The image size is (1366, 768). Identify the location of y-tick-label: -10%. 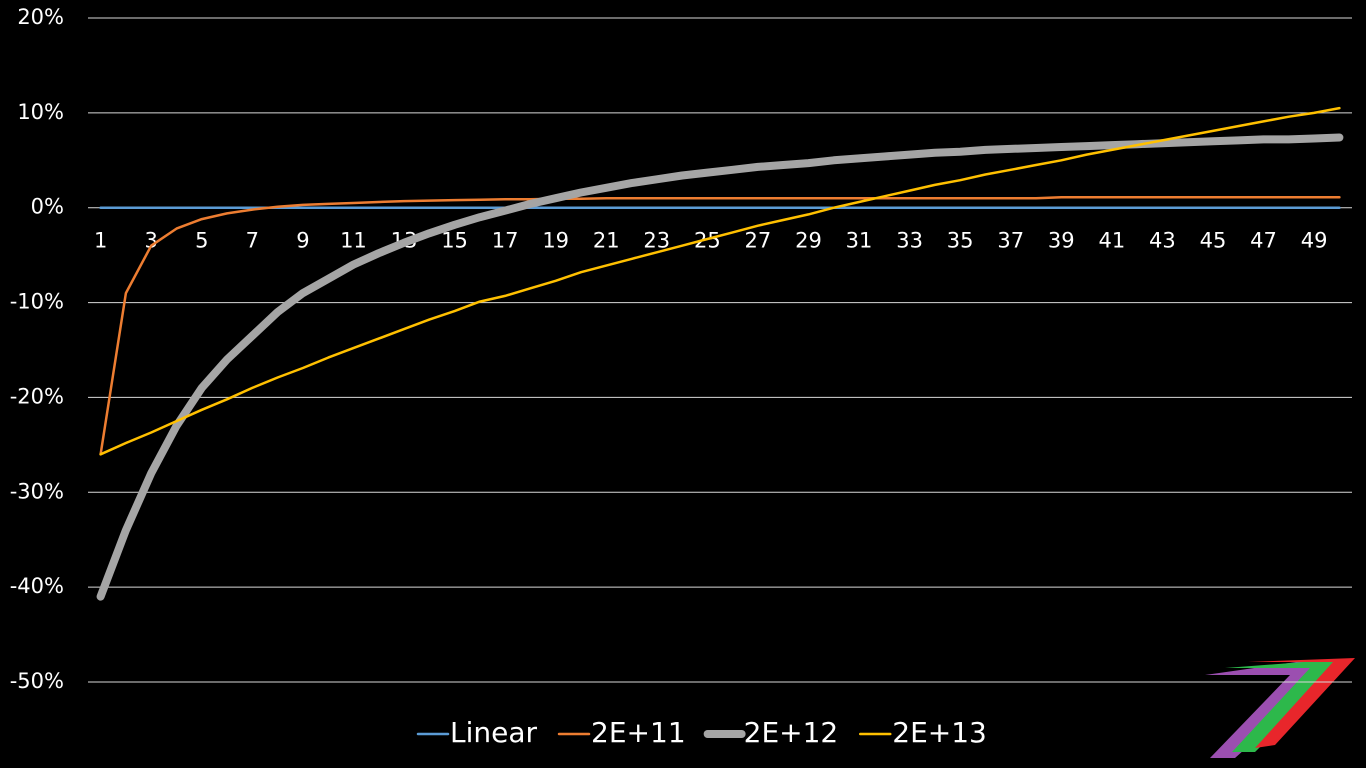
(37, 302).